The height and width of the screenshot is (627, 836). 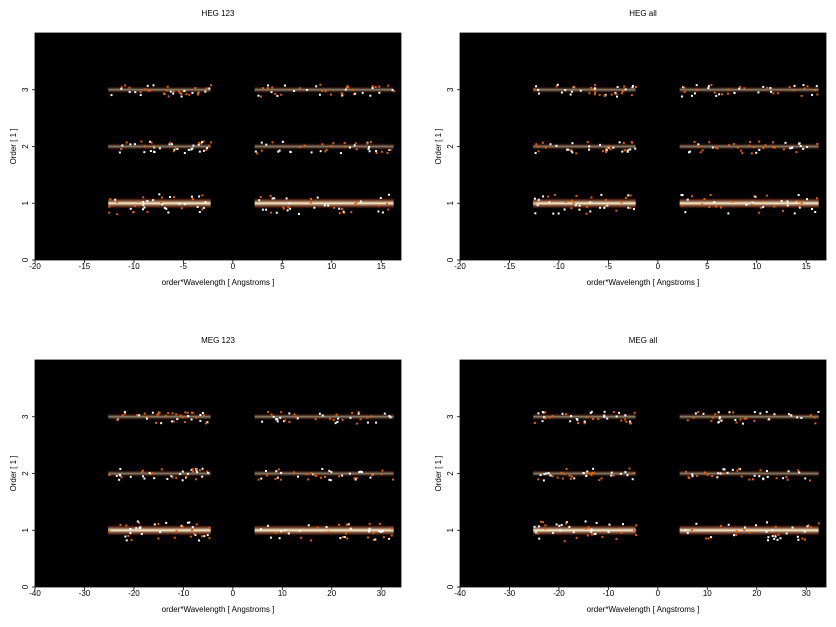 I want to click on x-tick-label: -5, so click(x=609, y=266).